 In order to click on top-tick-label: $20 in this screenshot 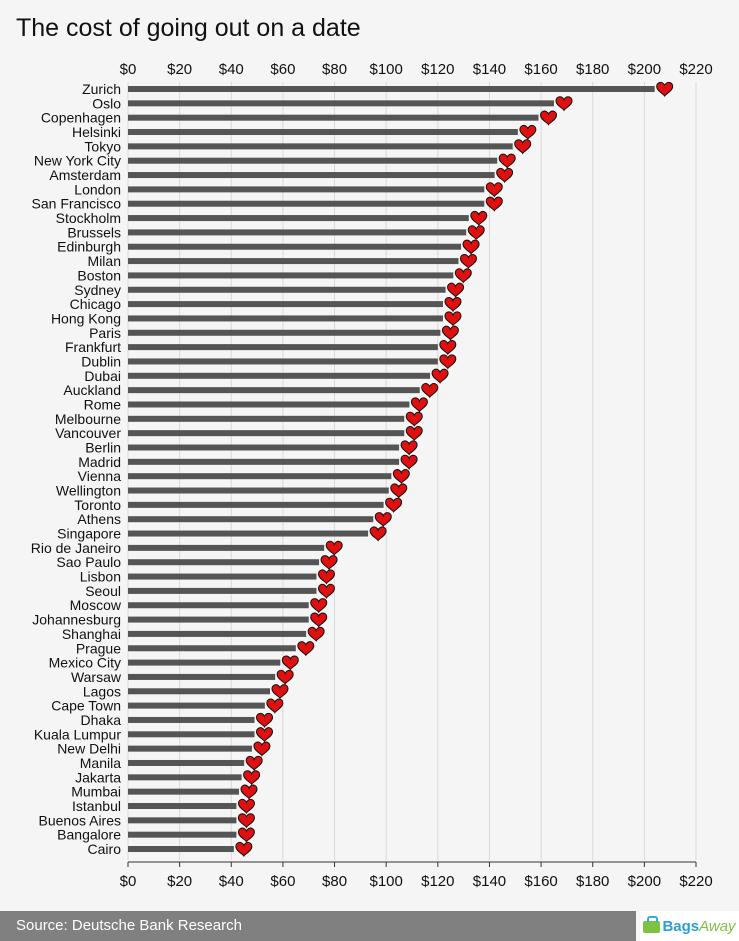, I will do `click(179, 69)`.